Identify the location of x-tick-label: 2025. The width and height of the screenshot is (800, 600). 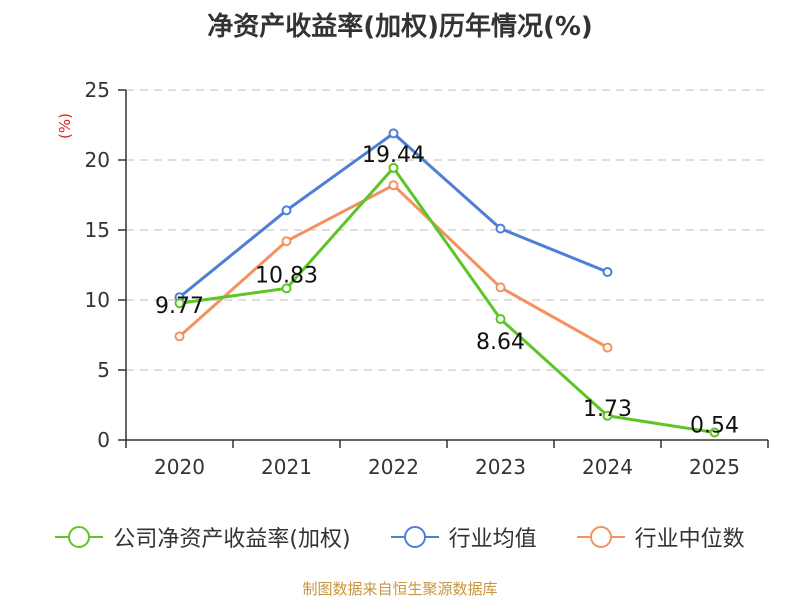
(714, 467).